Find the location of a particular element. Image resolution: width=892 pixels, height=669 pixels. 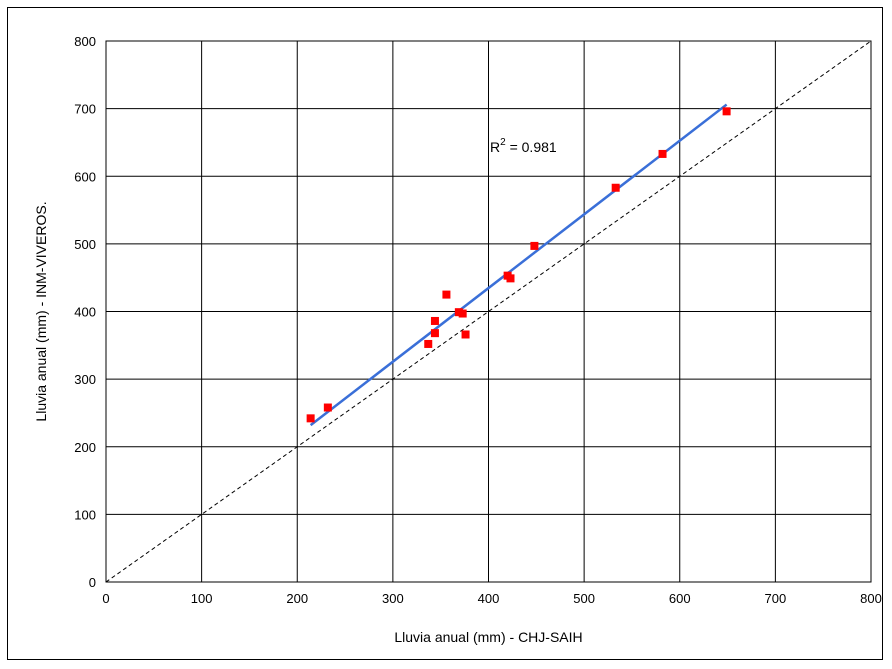

y-tick-label: 500 is located at coordinates (85, 244).